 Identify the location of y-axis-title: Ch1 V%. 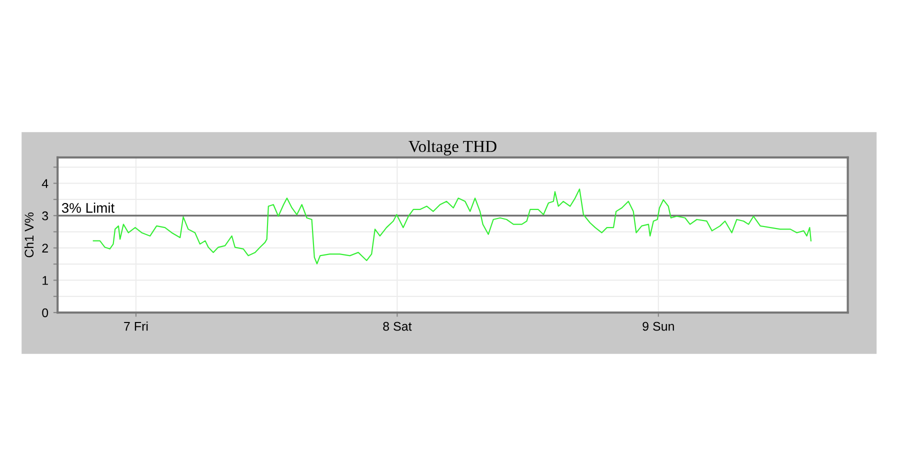
(29, 235).